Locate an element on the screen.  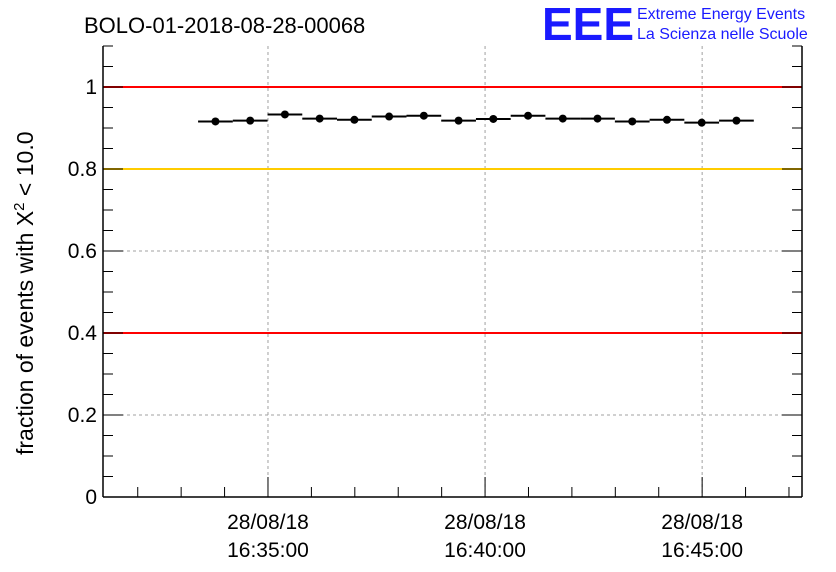
x-tick-label-time: 16:40:00 is located at coordinates (485, 550).